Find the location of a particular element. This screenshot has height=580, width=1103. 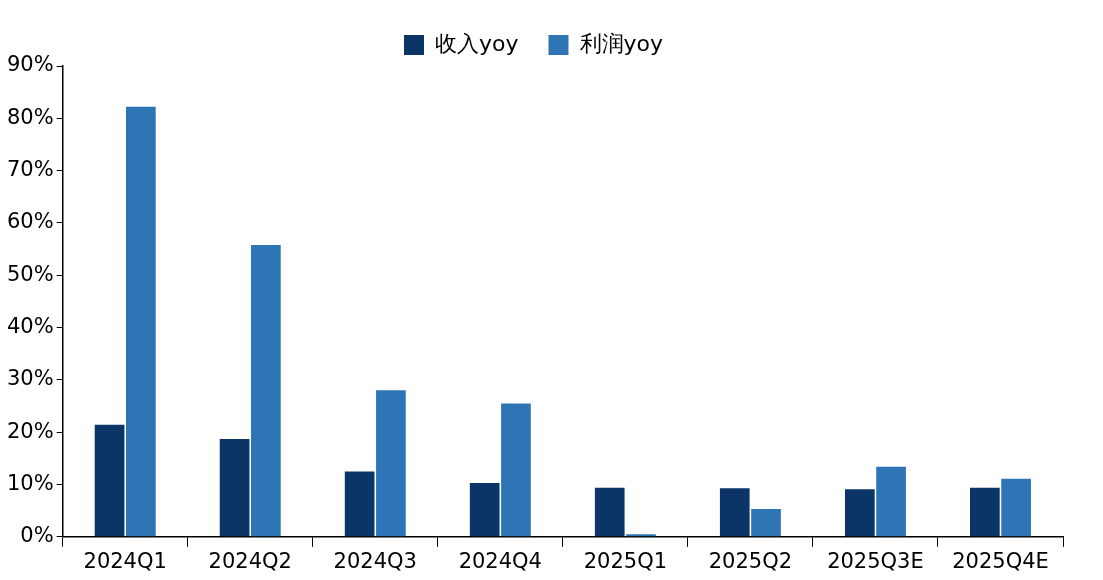

x-tick-label: 2024Q2 is located at coordinates (250, 560).